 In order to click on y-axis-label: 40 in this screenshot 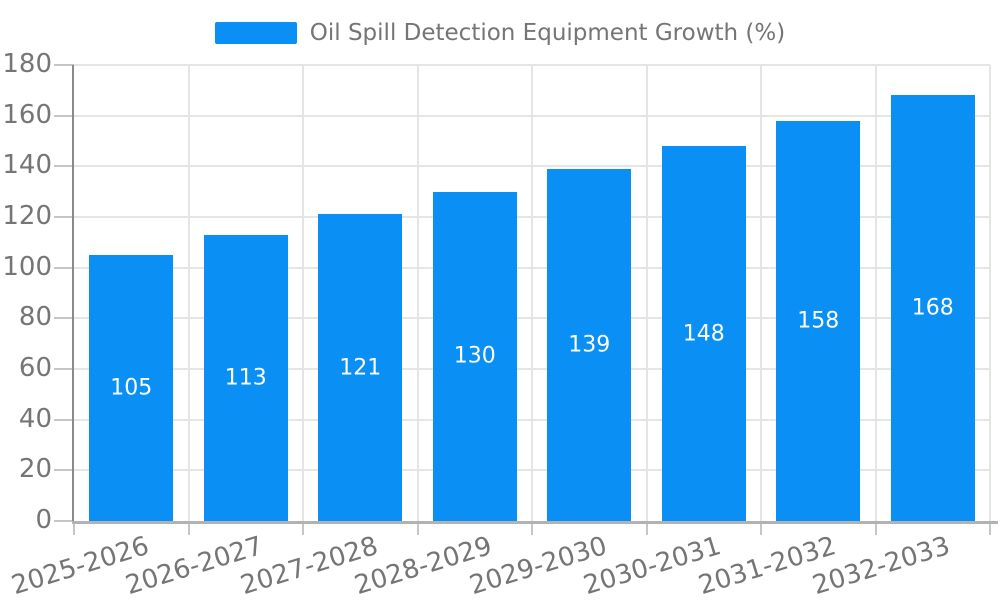, I will do `click(35, 418)`.